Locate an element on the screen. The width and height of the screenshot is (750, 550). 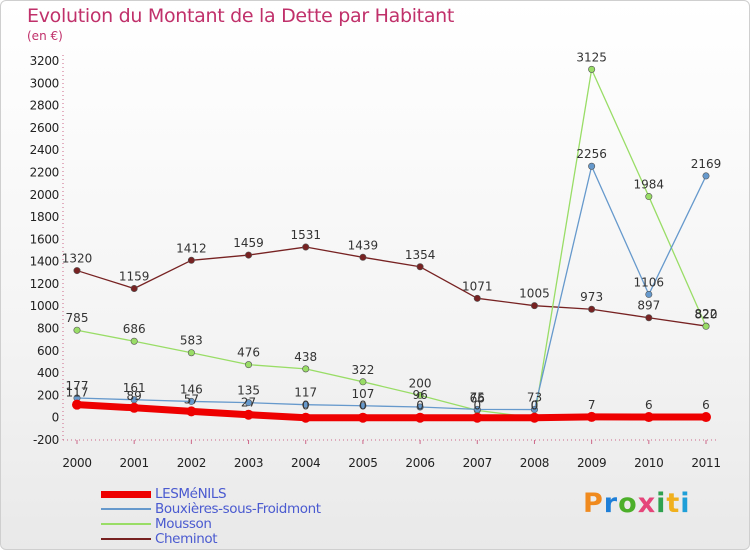
y-tick-label: 3000 is located at coordinates (44, 83).